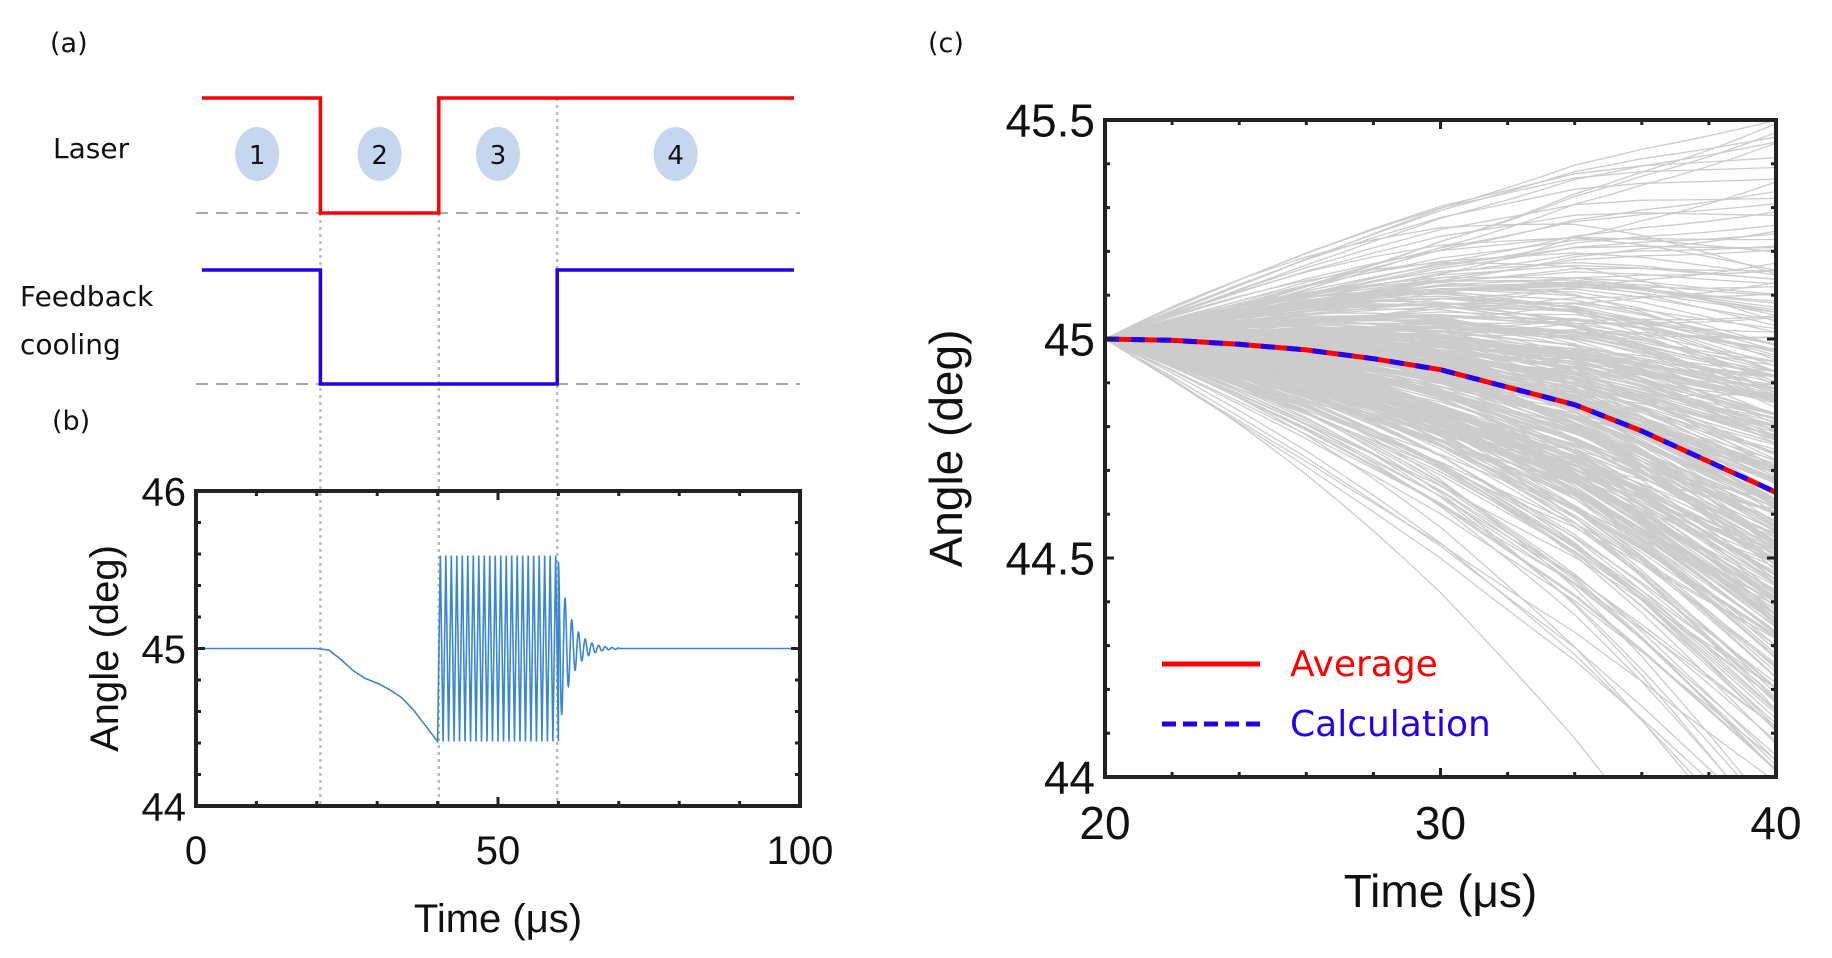 The height and width of the screenshot is (958, 1832). I want to click on signal-label: Feedback, so click(87, 296).